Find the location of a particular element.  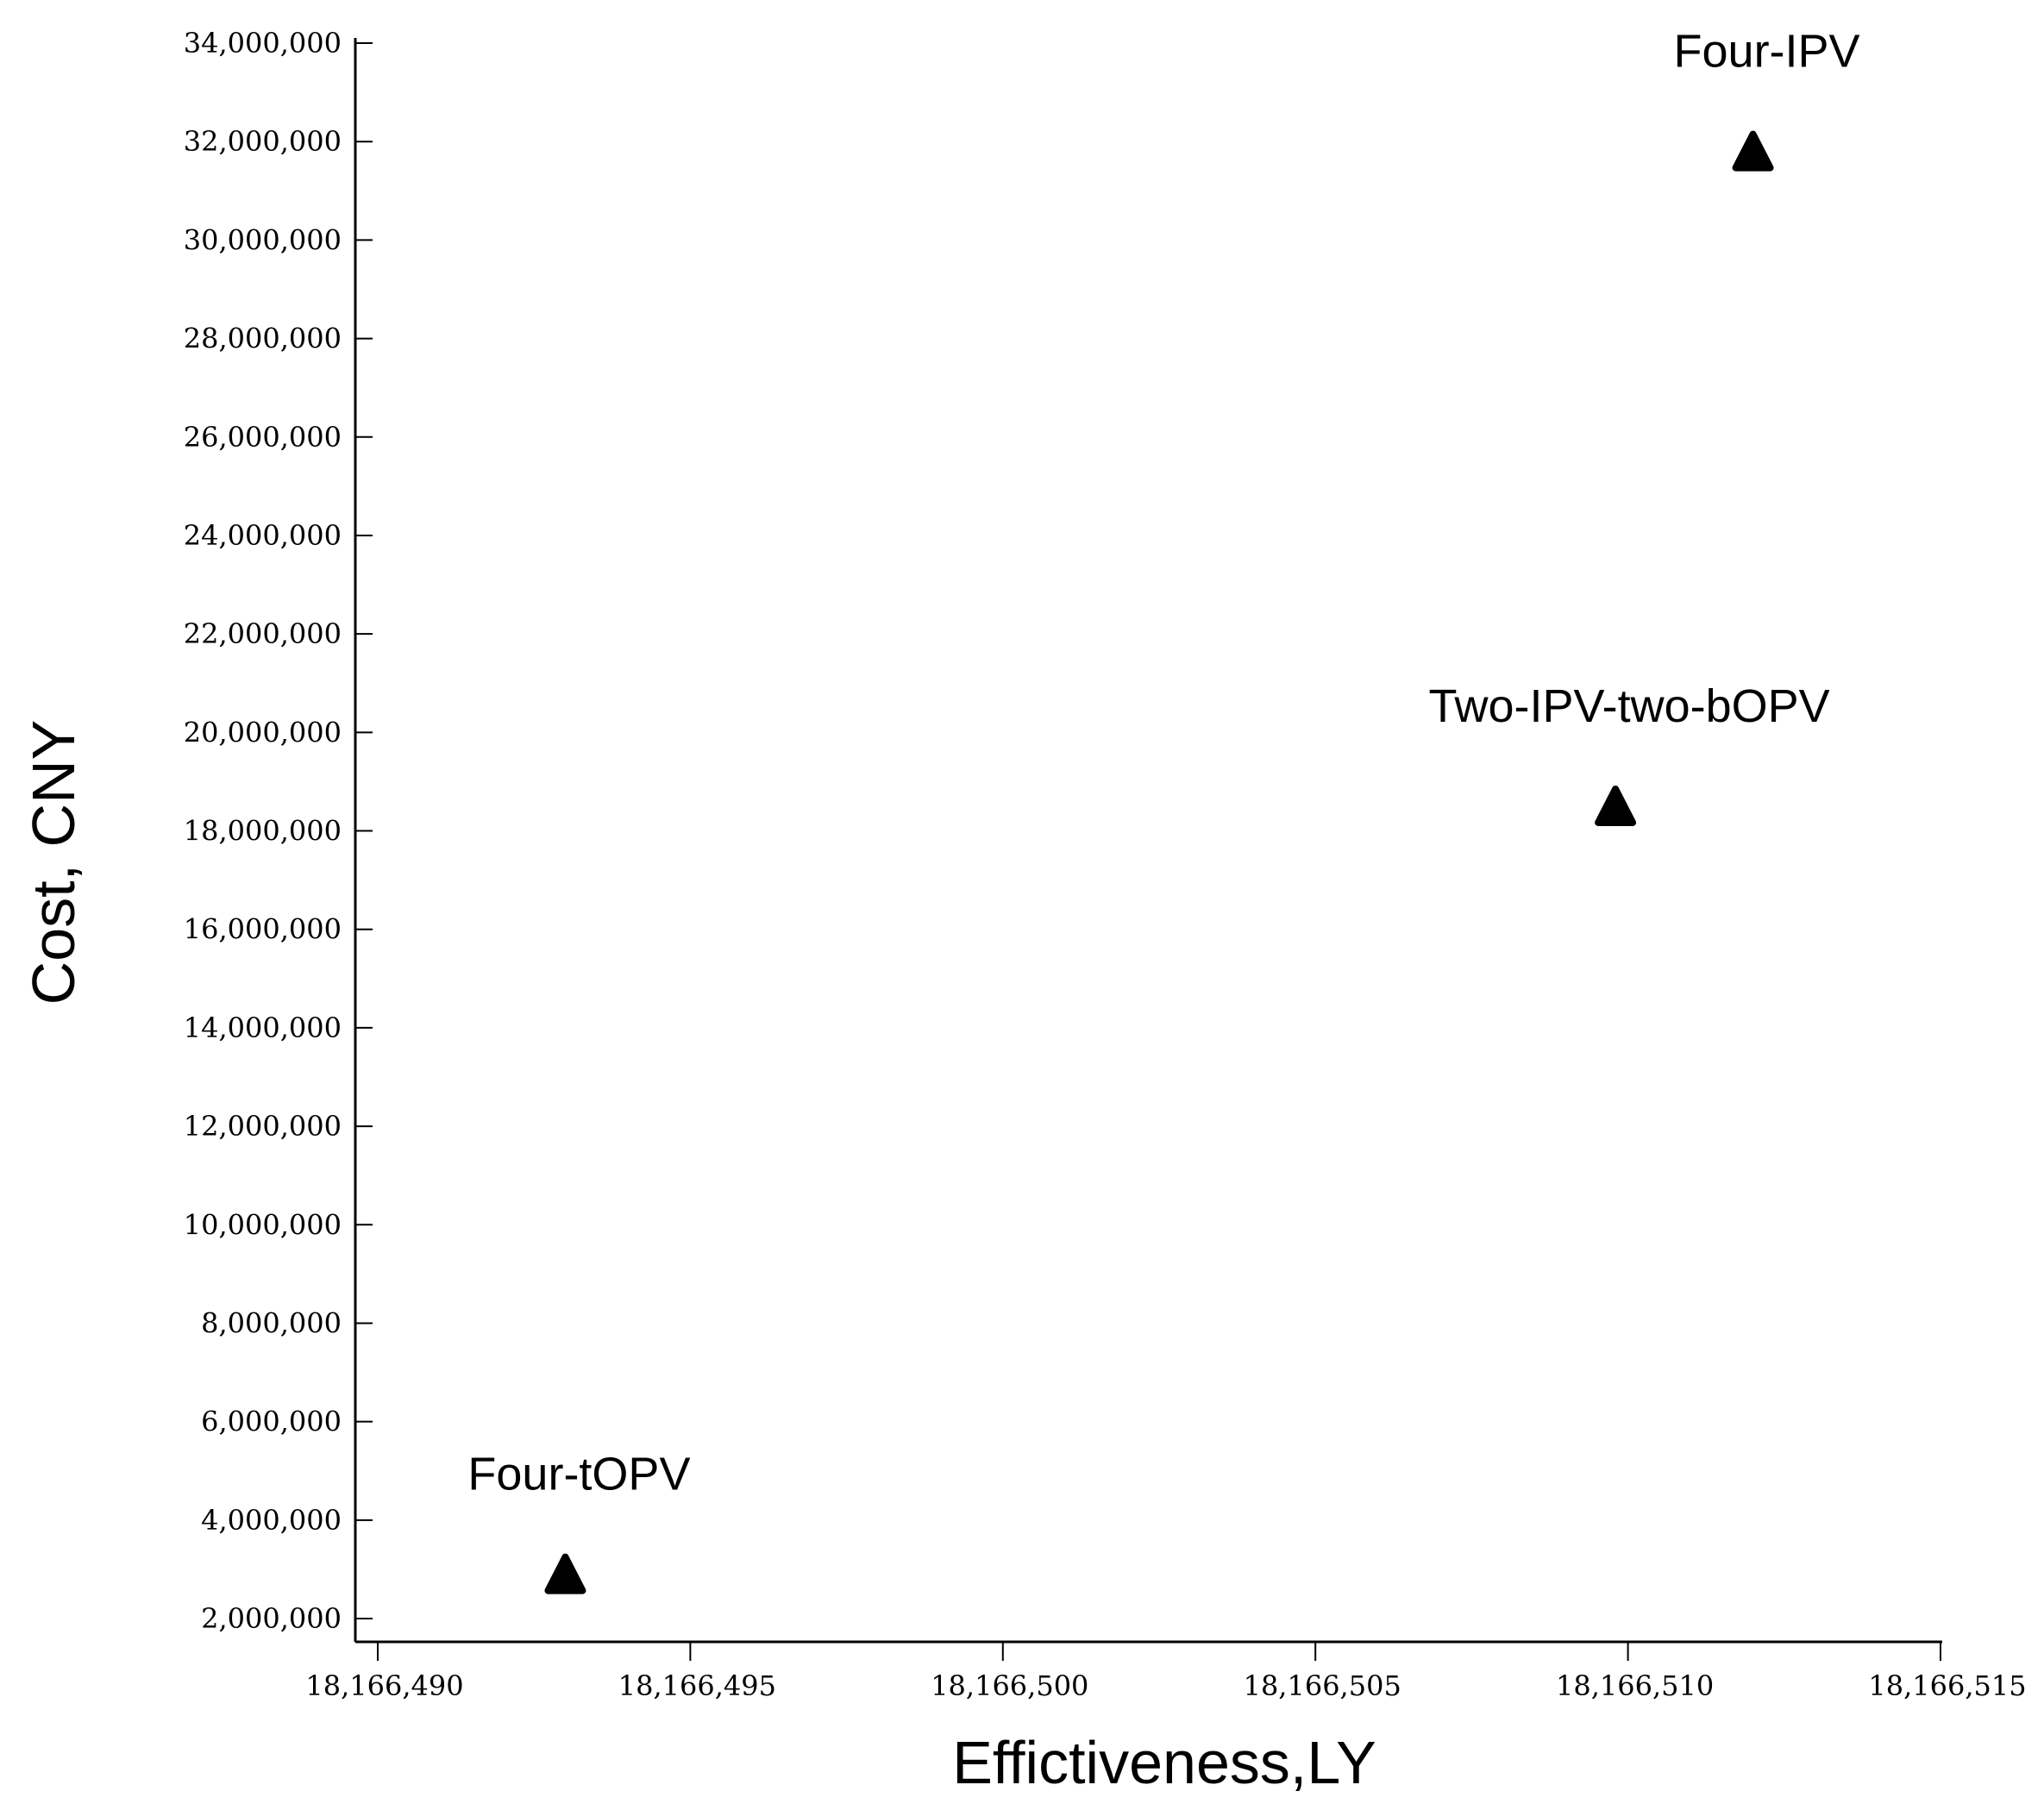

y-tick-label: 18,000,000 is located at coordinates (263, 831).